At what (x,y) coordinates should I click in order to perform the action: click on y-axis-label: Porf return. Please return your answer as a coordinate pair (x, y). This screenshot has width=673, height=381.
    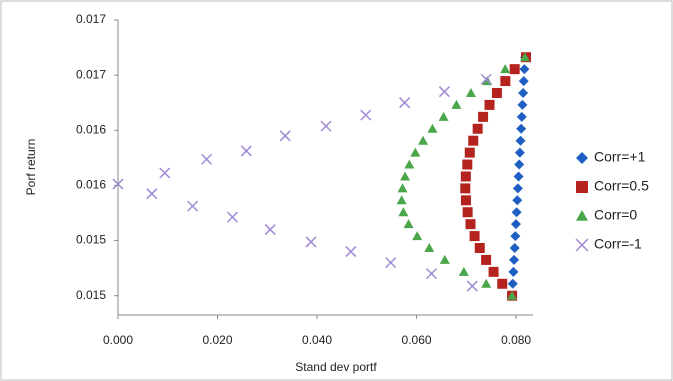
    Looking at the image, I should click on (31, 167).